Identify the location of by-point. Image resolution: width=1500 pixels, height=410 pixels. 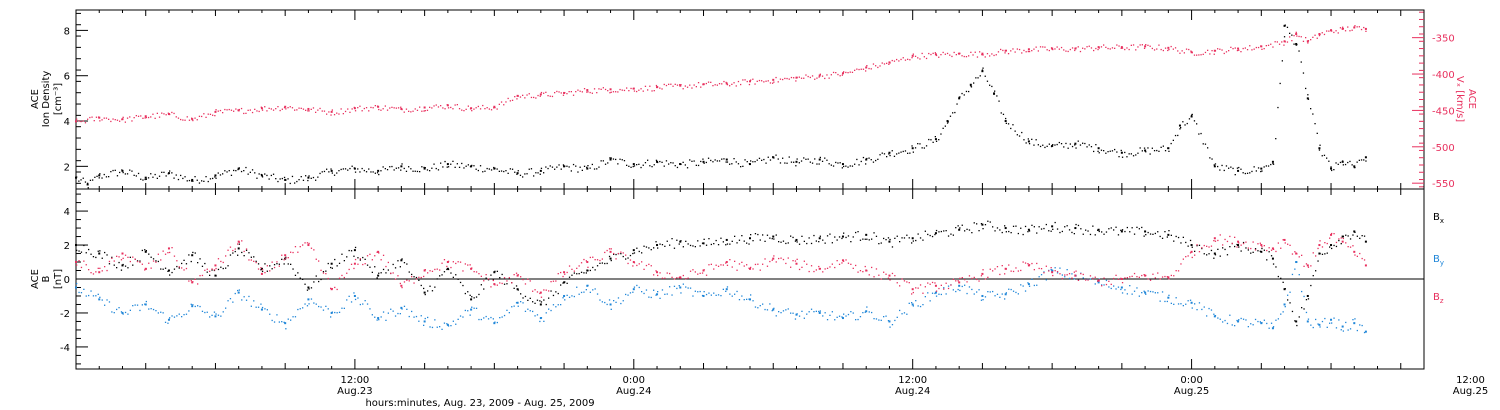
(122, 312).